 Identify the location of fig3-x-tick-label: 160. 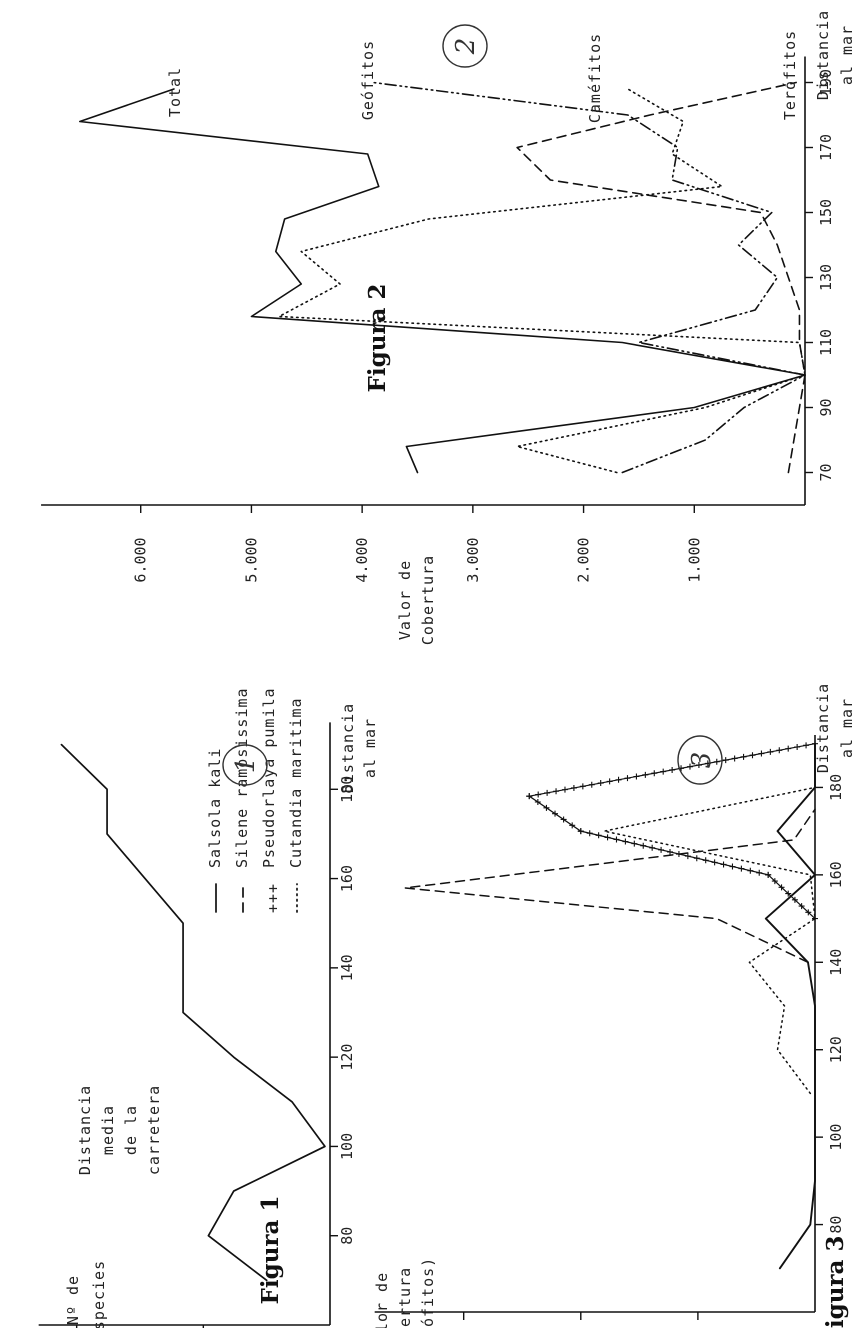
(836, 874).